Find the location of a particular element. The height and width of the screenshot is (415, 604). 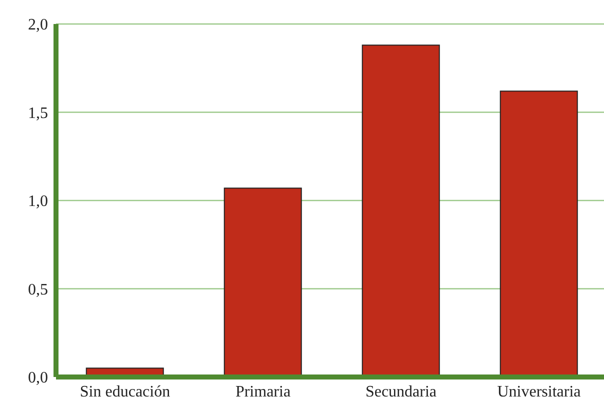

x-tick-label: Secundaria is located at coordinates (401, 391).